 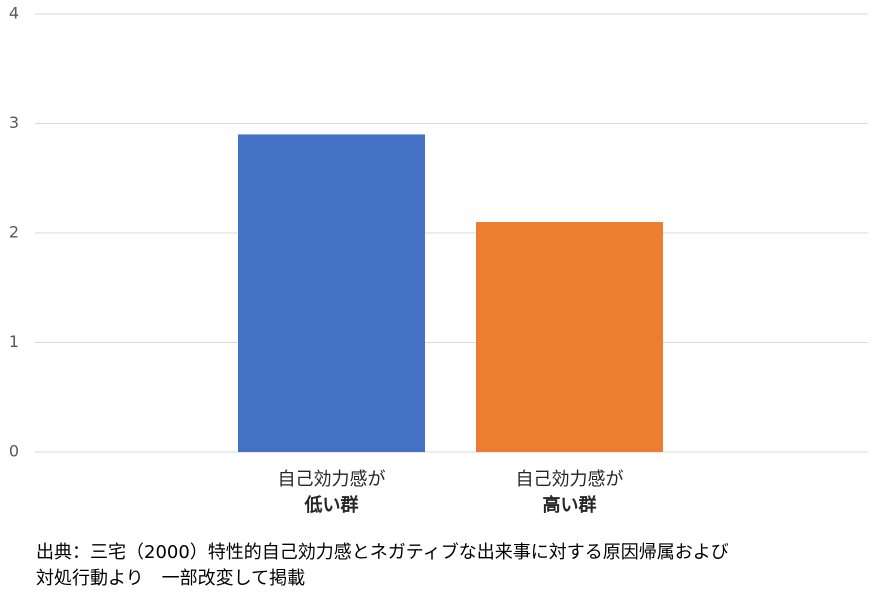 What do you see at coordinates (14, 13) in the screenshot?
I see `y-tick-label: 4` at bounding box center [14, 13].